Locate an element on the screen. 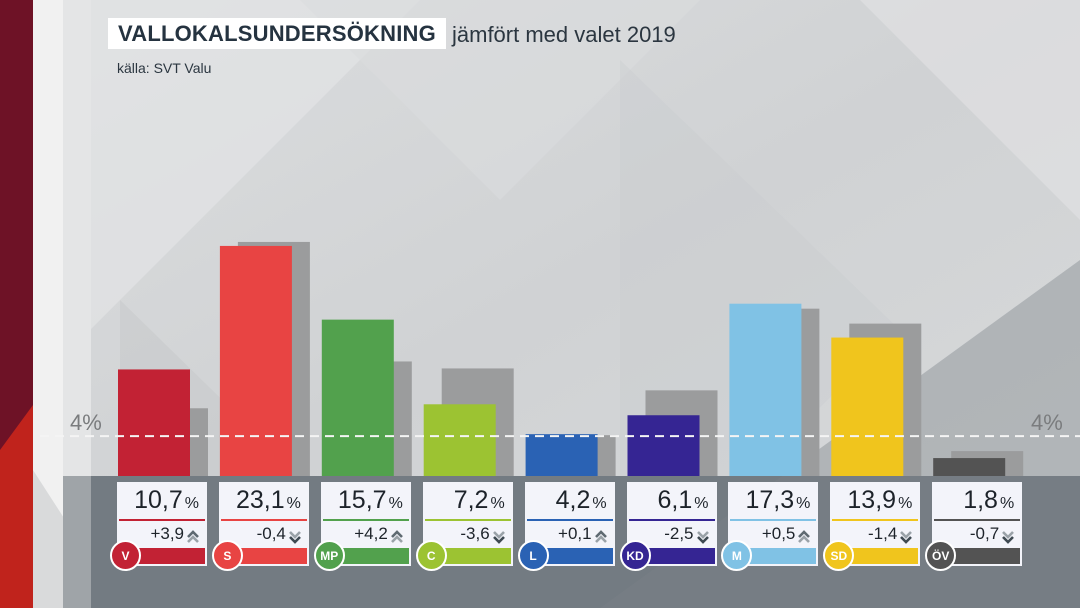  vote-share-number: 15,7 is located at coordinates (362, 500).